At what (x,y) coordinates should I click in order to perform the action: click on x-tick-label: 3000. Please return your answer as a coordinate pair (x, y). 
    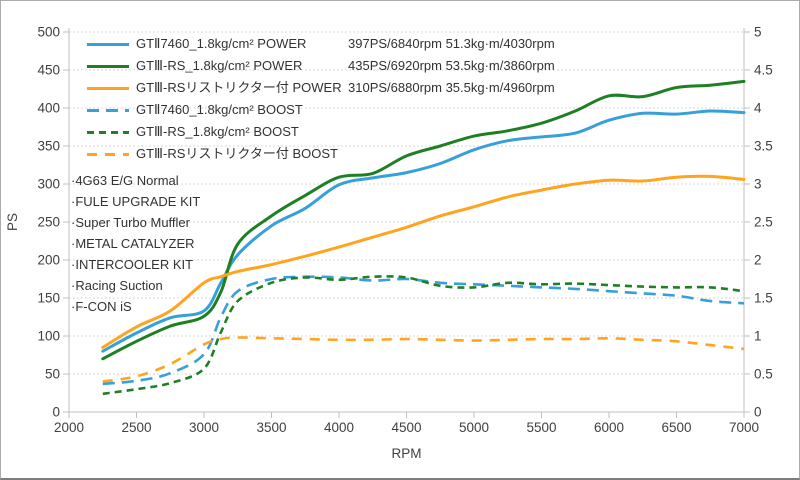
    Looking at the image, I should click on (204, 427).